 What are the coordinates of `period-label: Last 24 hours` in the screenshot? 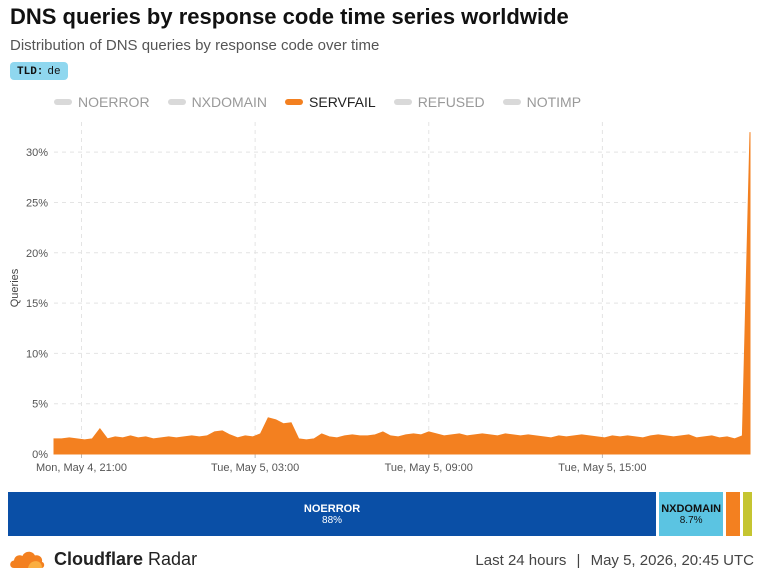 It's located at (521, 560).